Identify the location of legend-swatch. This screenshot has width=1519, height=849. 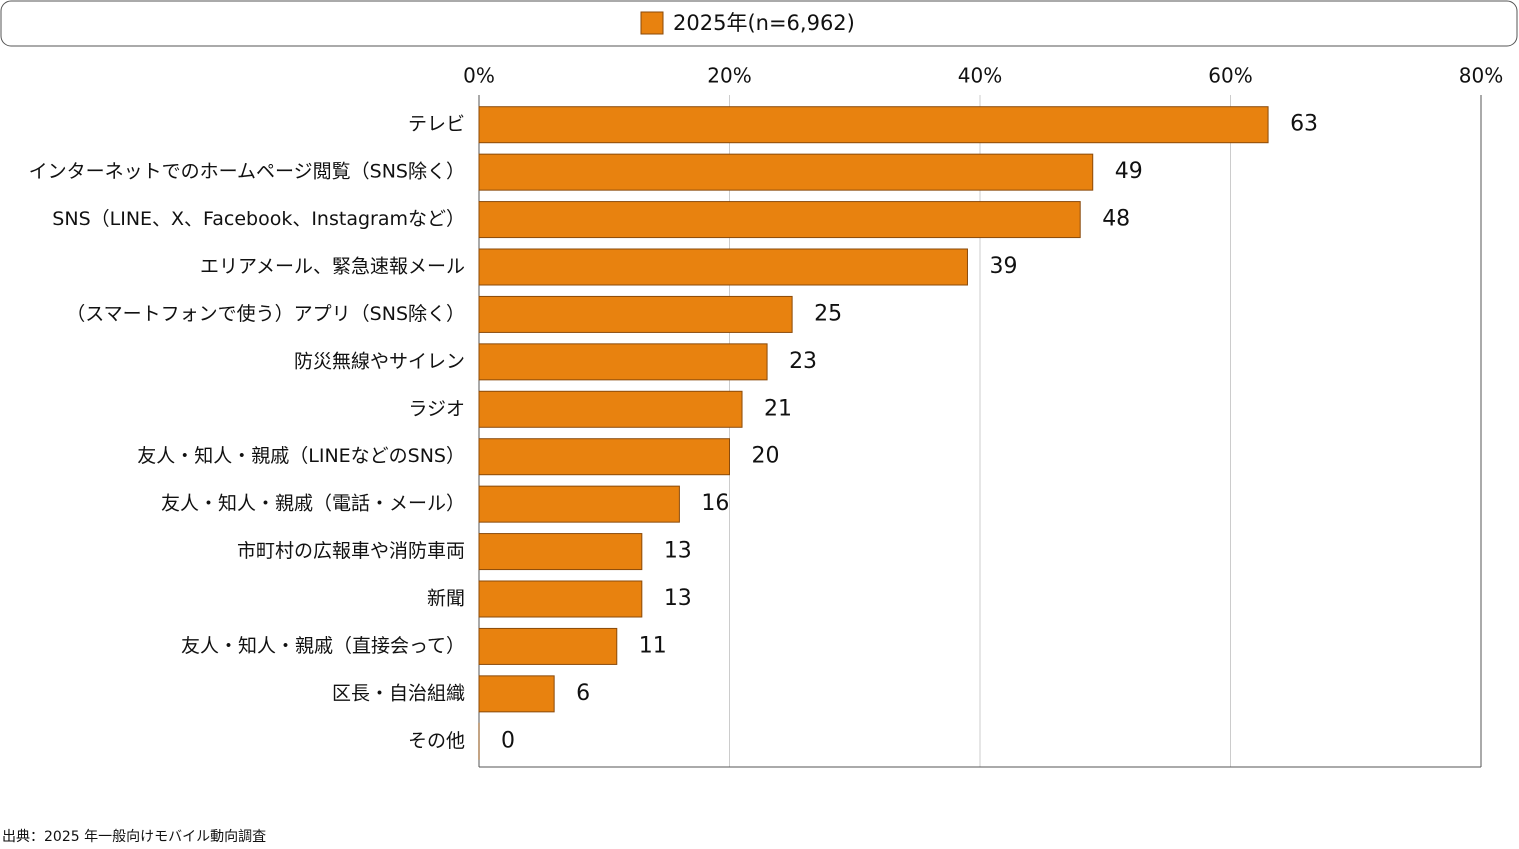
(652, 23).